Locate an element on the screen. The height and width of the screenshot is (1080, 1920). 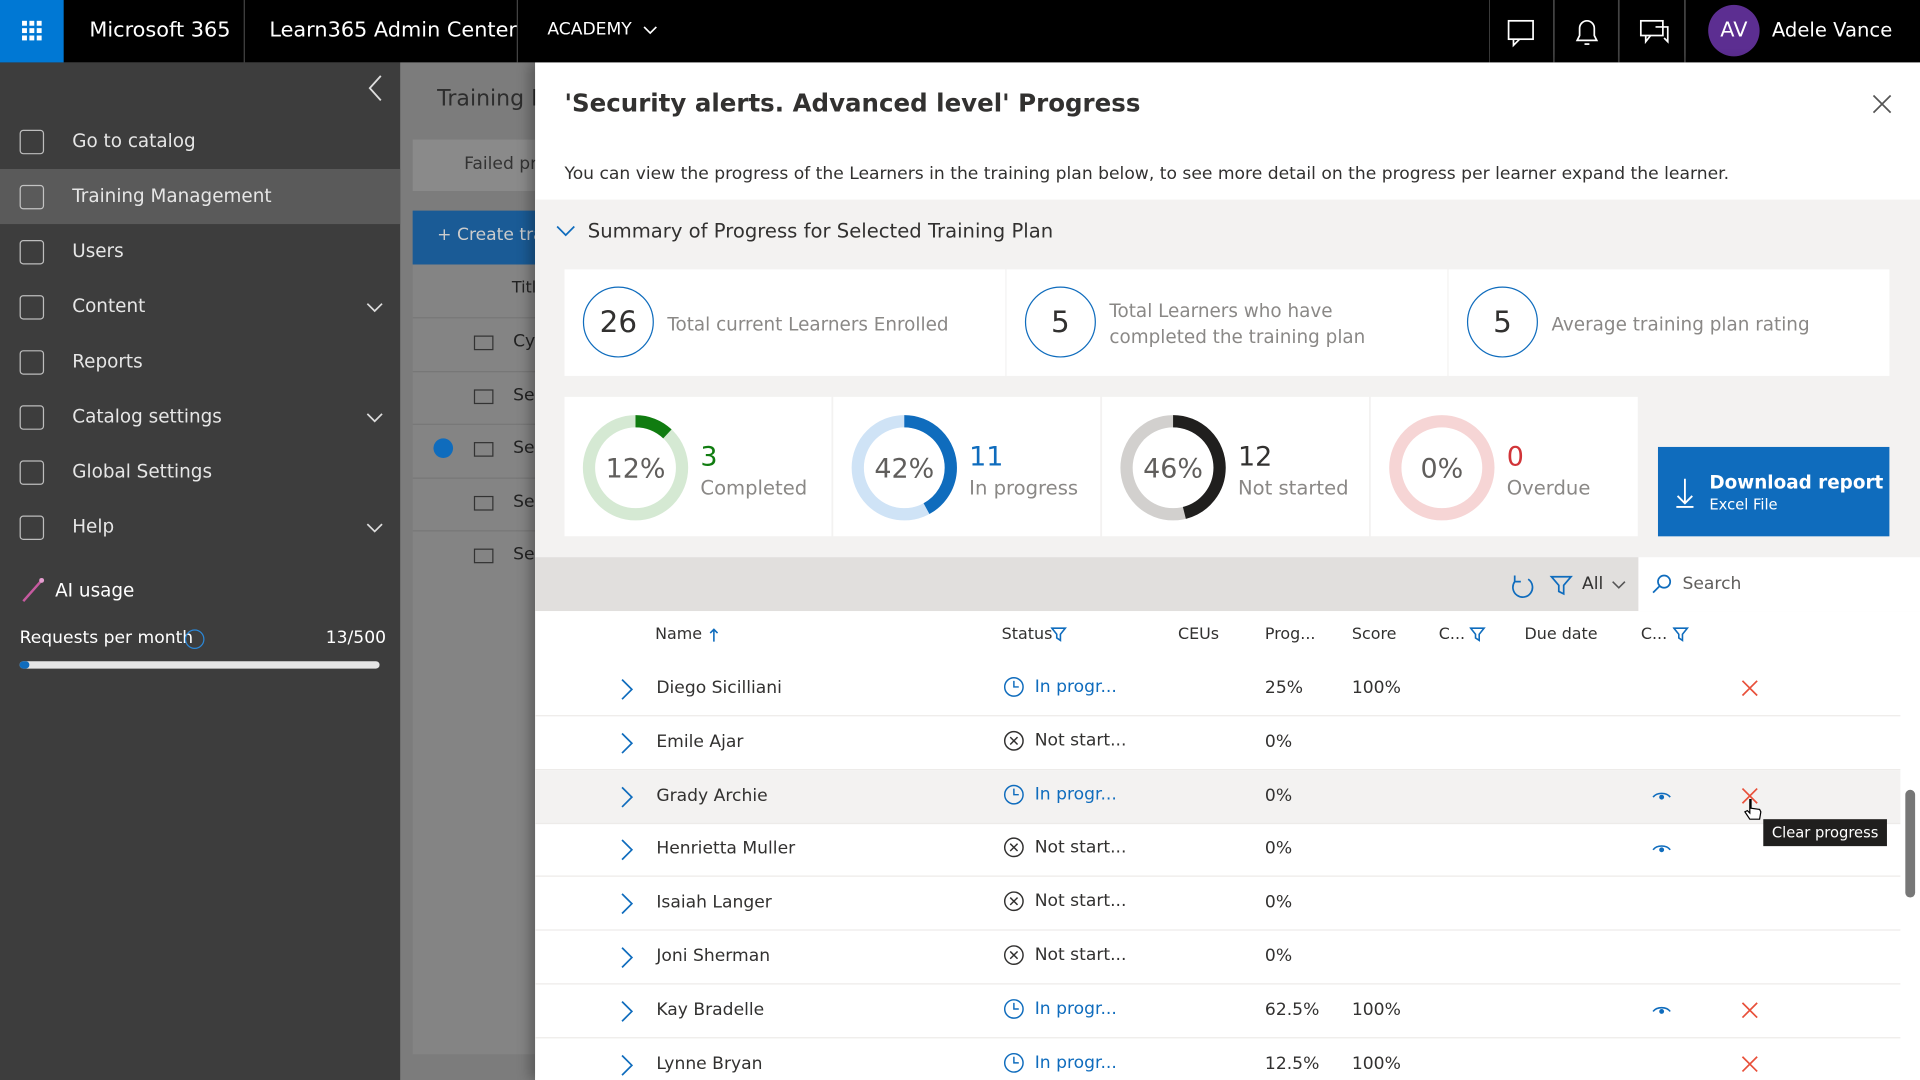
column-header: Name is located at coordinates (679, 635).